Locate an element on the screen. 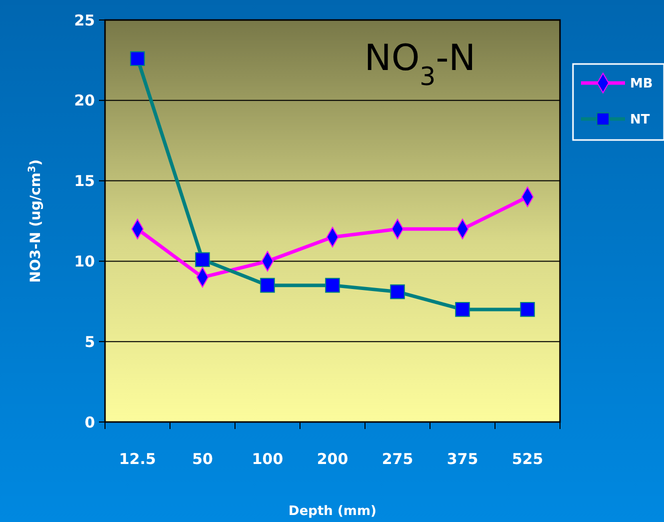 The height and width of the screenshot is (522, 664). x-tick-label: 50 is located at coordinates (202, 459).